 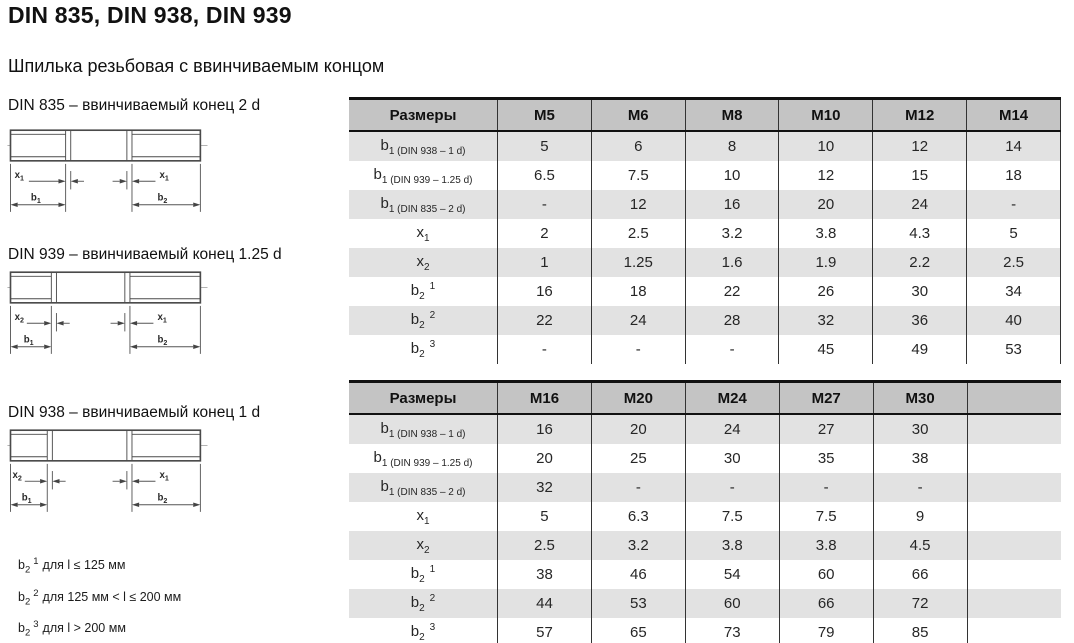 I want to click on value-cell: 6.3, so click(x=638, y=516).